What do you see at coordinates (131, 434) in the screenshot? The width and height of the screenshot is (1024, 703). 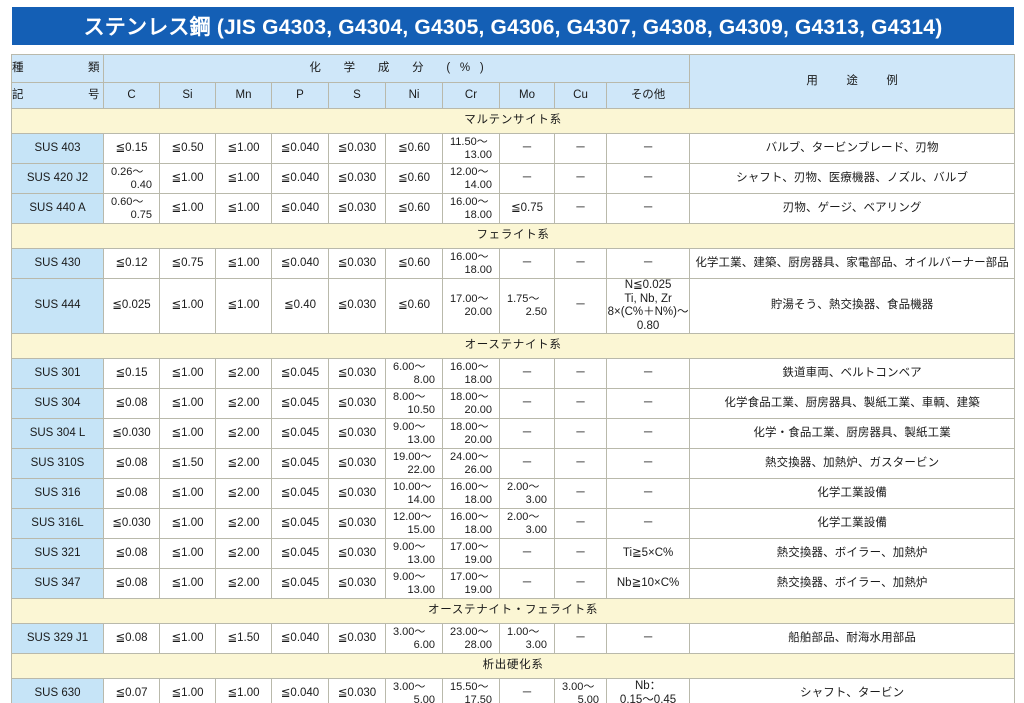 I see `cell-c: ≦0.030` at bounding box center [131, 434].